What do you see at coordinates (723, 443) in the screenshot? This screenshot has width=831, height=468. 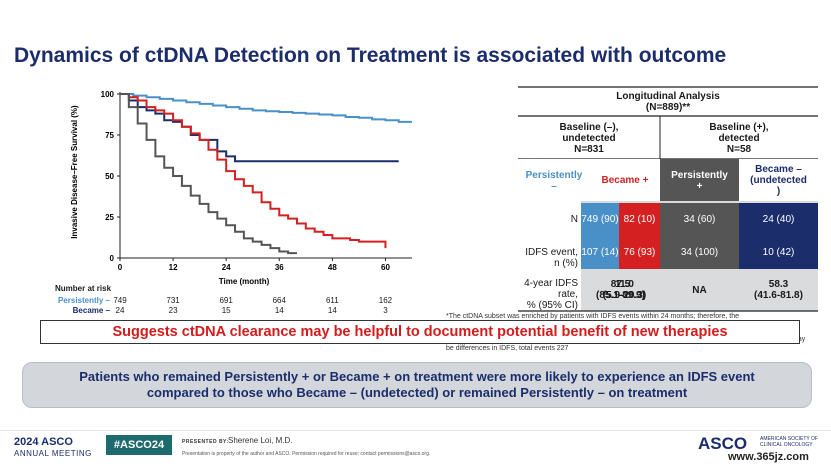 I see `asco-logo: ASCO` at bounding box center [723, 443].